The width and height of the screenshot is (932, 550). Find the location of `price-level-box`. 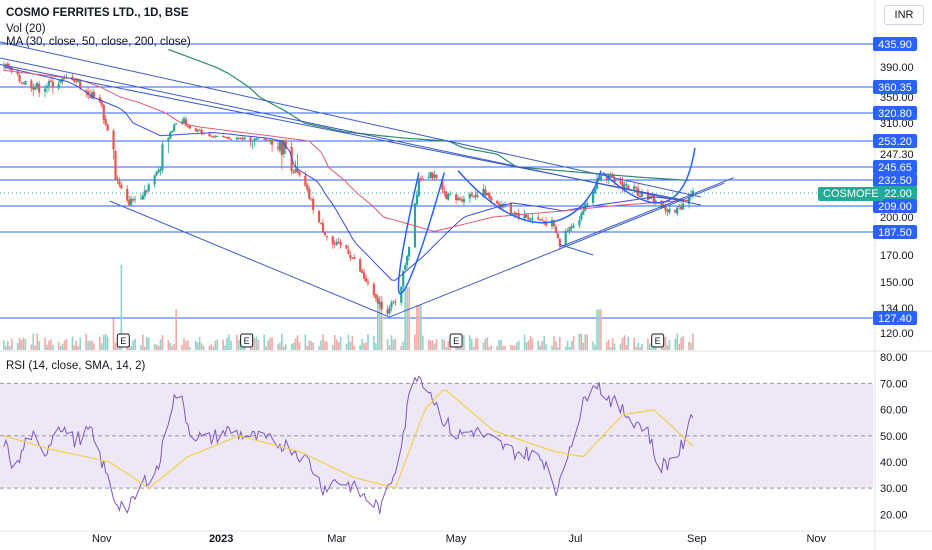

price-level-box is located at coordinates (895, 232).